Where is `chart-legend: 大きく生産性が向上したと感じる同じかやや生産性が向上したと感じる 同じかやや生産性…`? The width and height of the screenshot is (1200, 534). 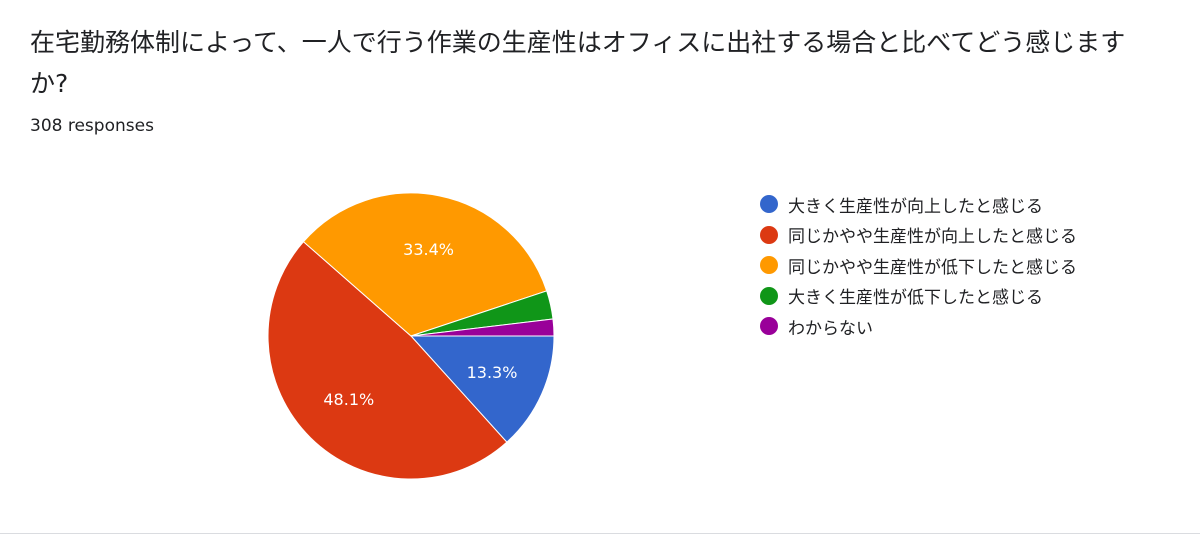 chart-legend: 大きく生産性が向上したと感じる同じかやや生産性が向上したと感じる 同じかやや生産性… is located at coordinates (918, 265).